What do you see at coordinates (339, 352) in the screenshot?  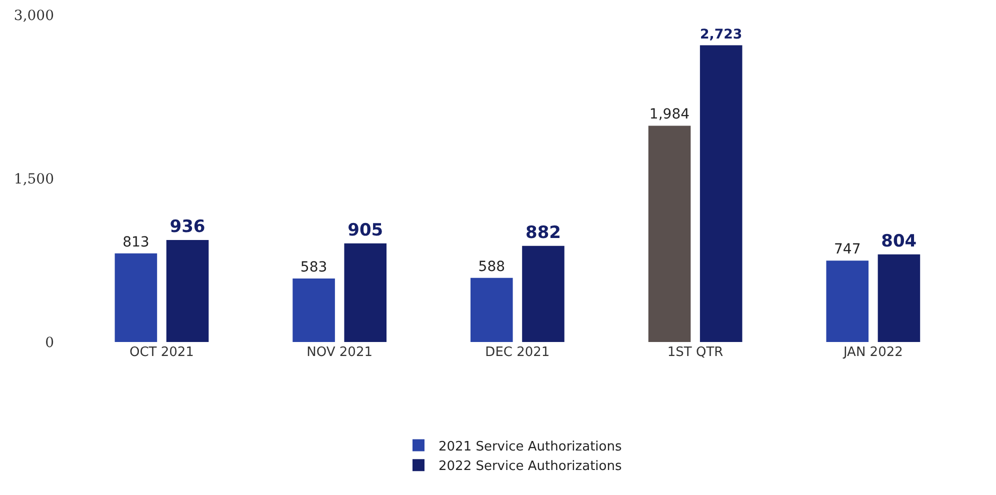 I see `x-tick-label: NOV 2021` at bounding box center [339, 352].